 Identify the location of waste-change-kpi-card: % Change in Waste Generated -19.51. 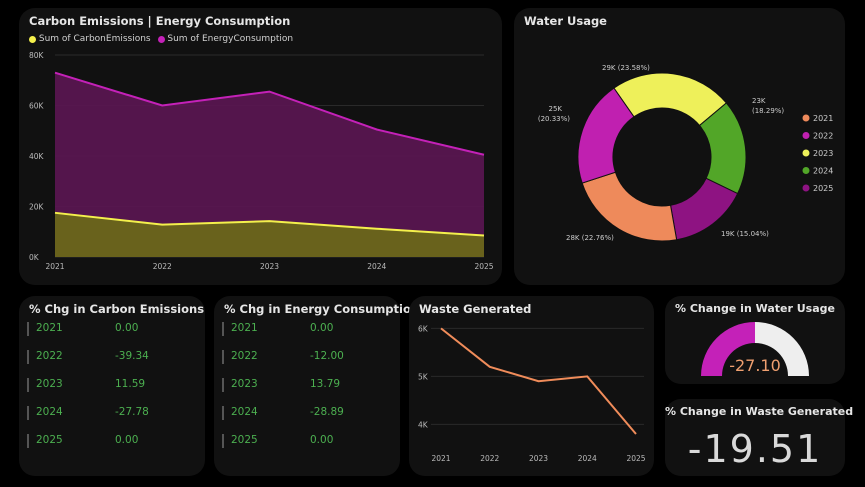
(759, 437).